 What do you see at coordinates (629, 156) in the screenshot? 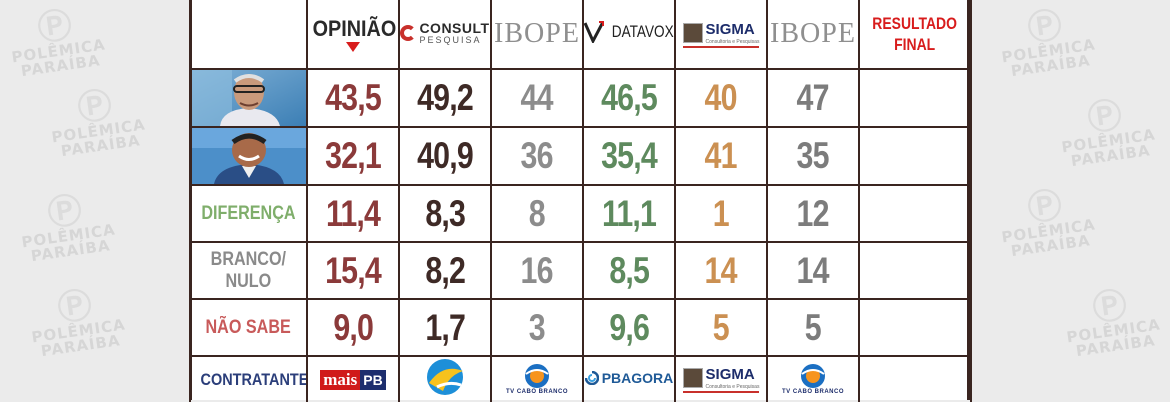
I see `value-cell: 35,4` at bounding box center [629, 156].